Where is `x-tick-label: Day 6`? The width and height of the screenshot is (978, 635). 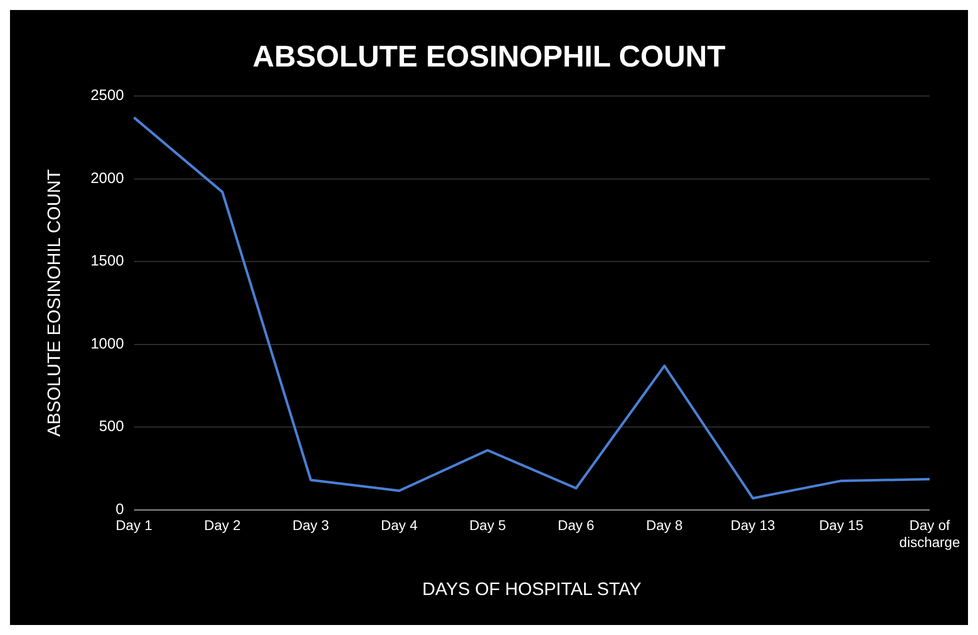 x-tick-label: Day 6 is located at coordinates (576, 525).